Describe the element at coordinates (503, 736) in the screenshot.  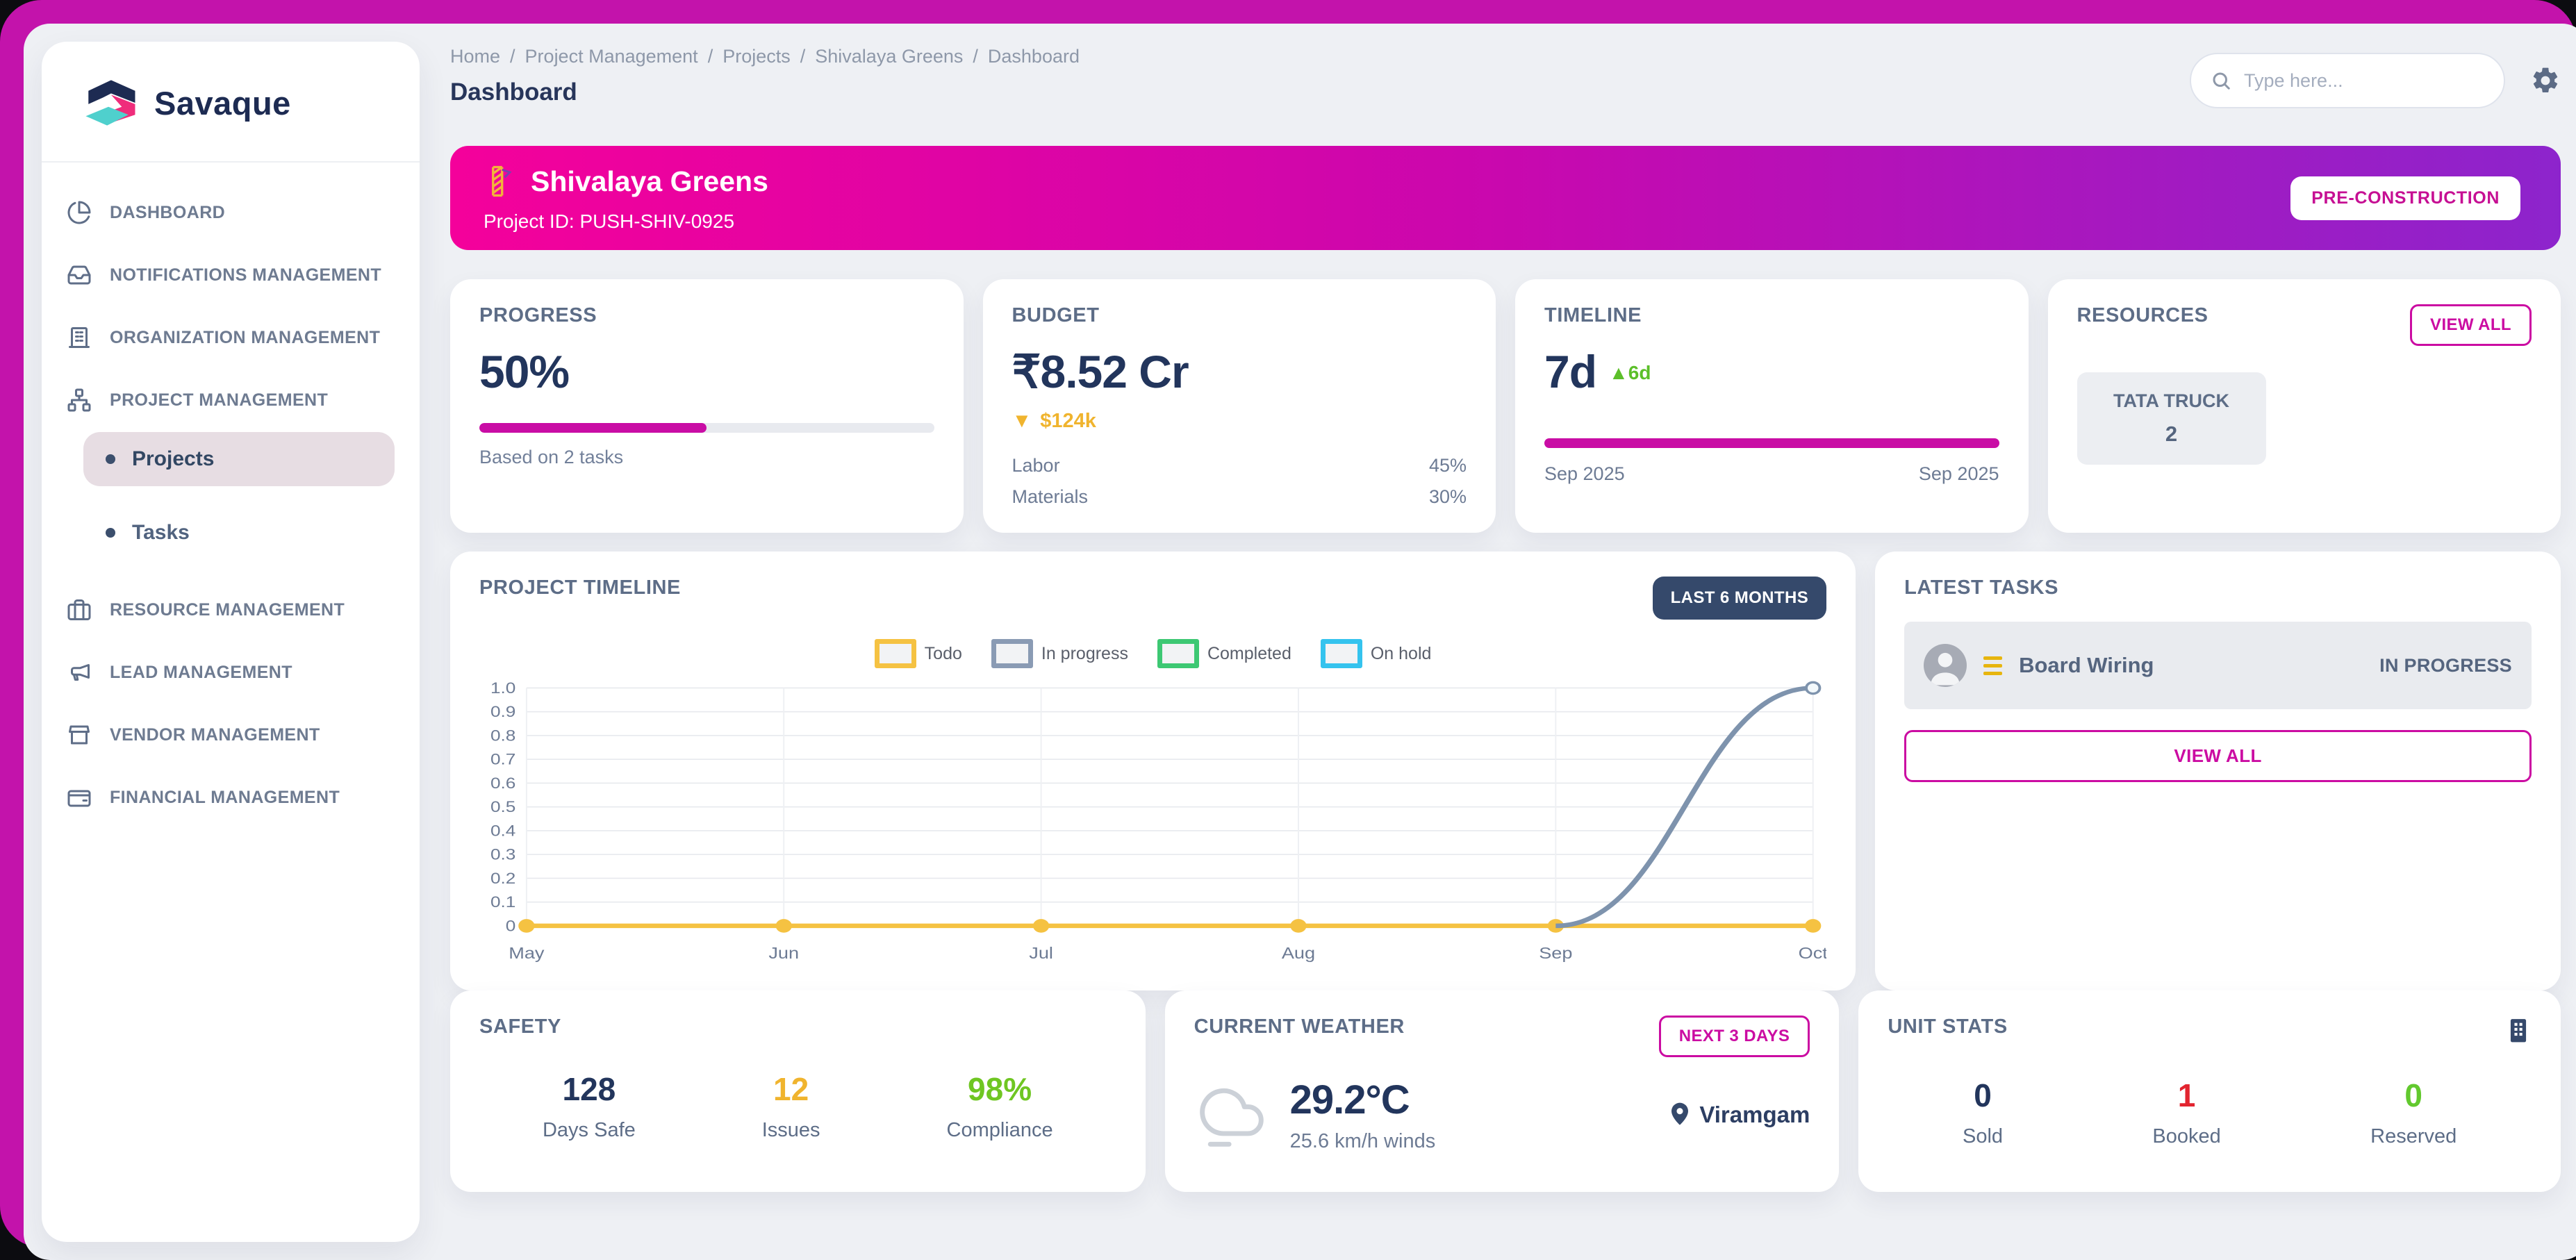
I see `svg-text: 0.8` at that location.